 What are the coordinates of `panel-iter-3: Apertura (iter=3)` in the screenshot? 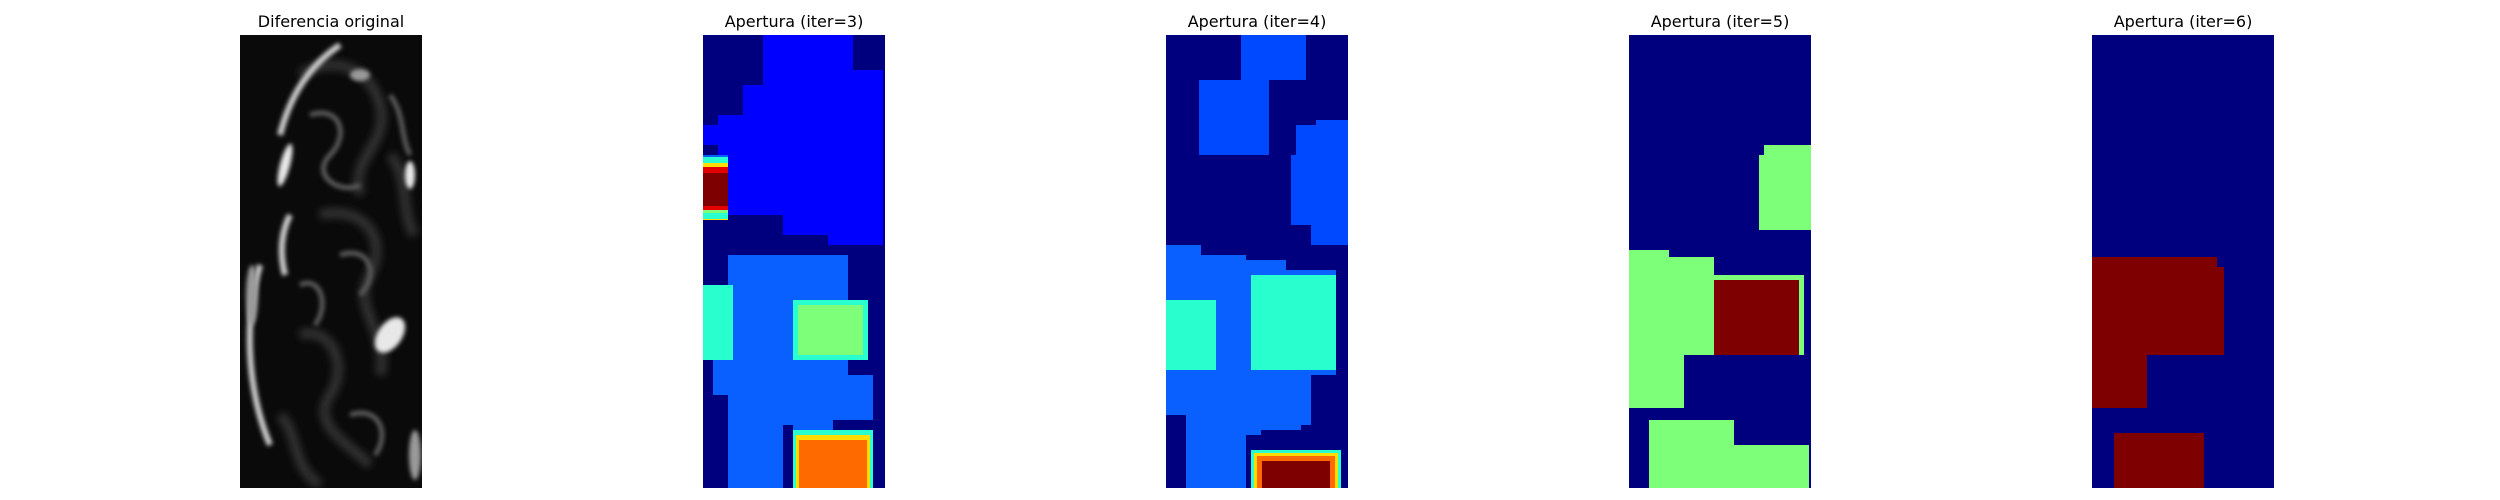 It's located at (794, 250).